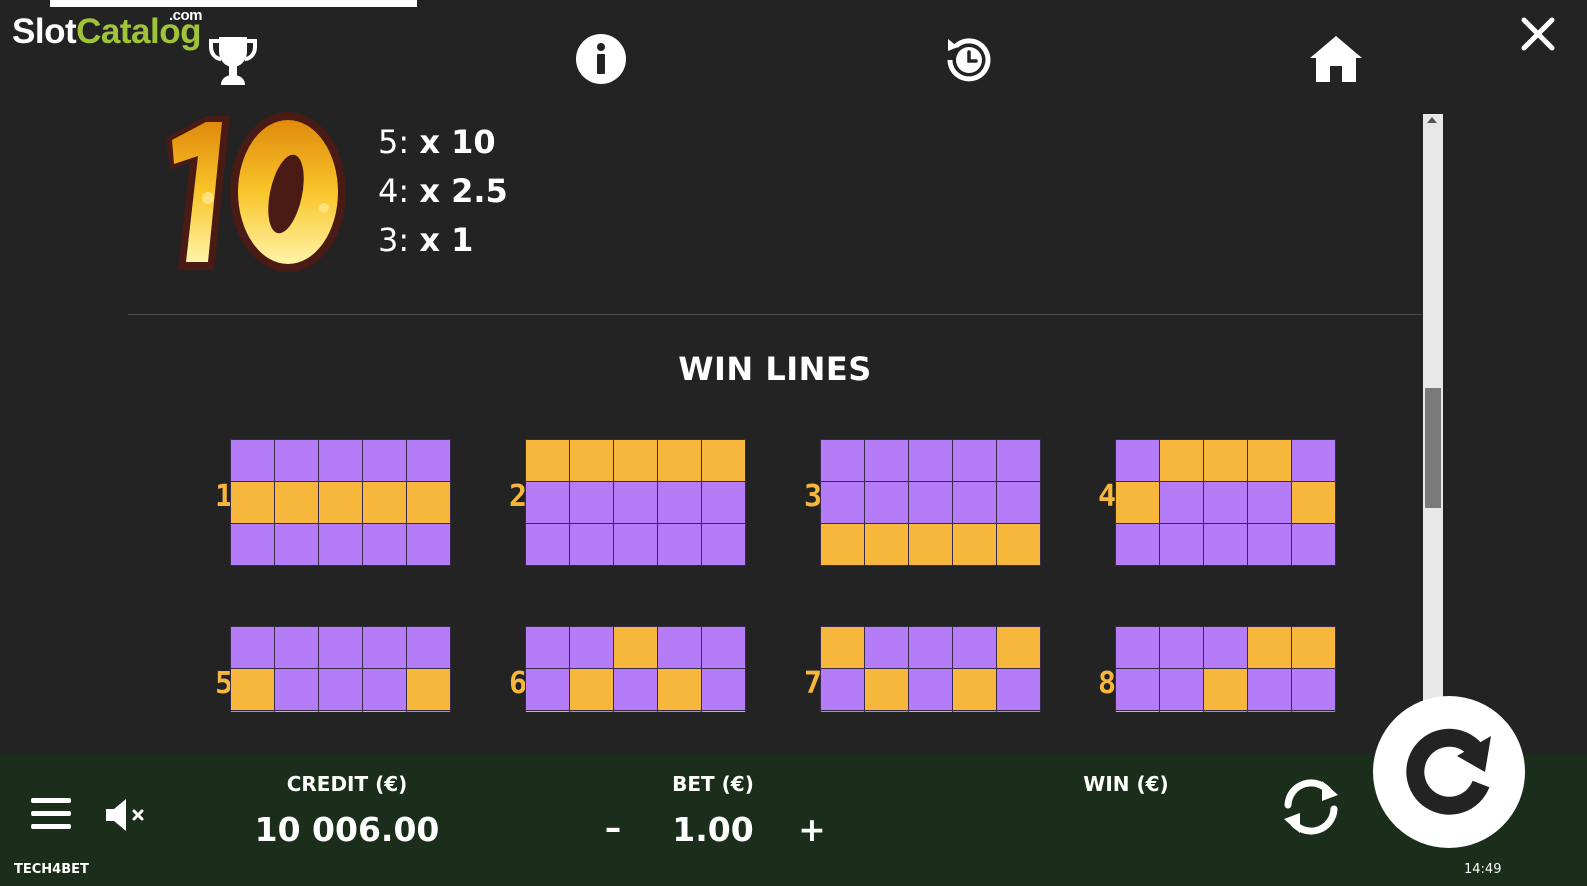  I want to click on logo-text-catalog: Catalog, so click(138, 31).